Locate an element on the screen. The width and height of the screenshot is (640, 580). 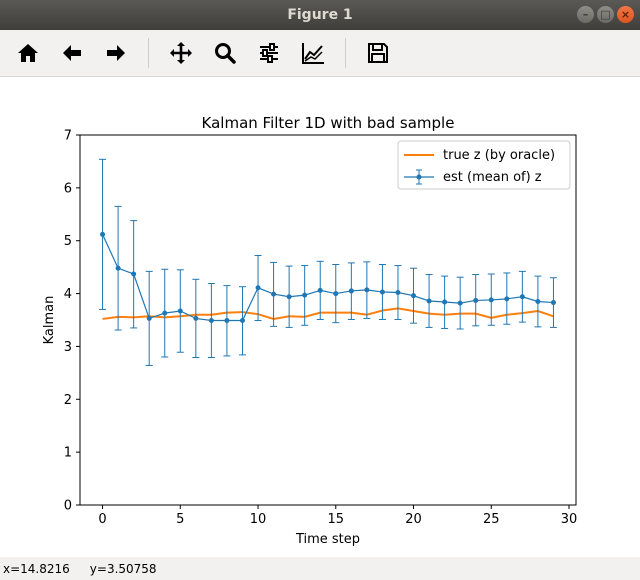
cursor-x-readout: x=14.8216 is located at coordinates (36, 568).